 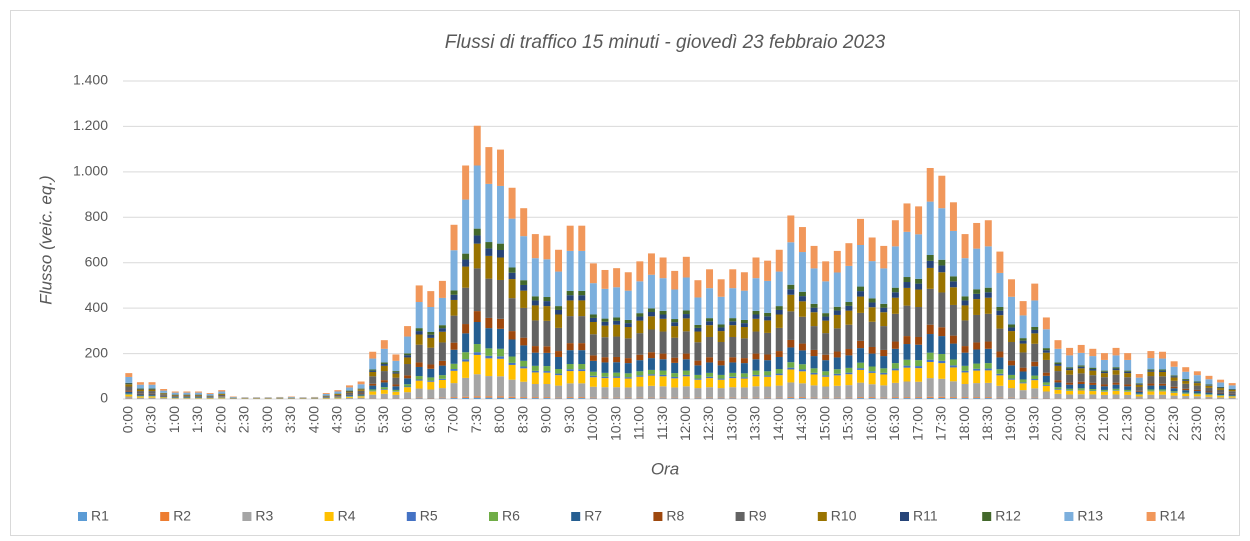 What do you see at coordinates (1219, 423) in the screenshot?
I see `x-tick-label: 23:30` at bounding box center [1219, 423].